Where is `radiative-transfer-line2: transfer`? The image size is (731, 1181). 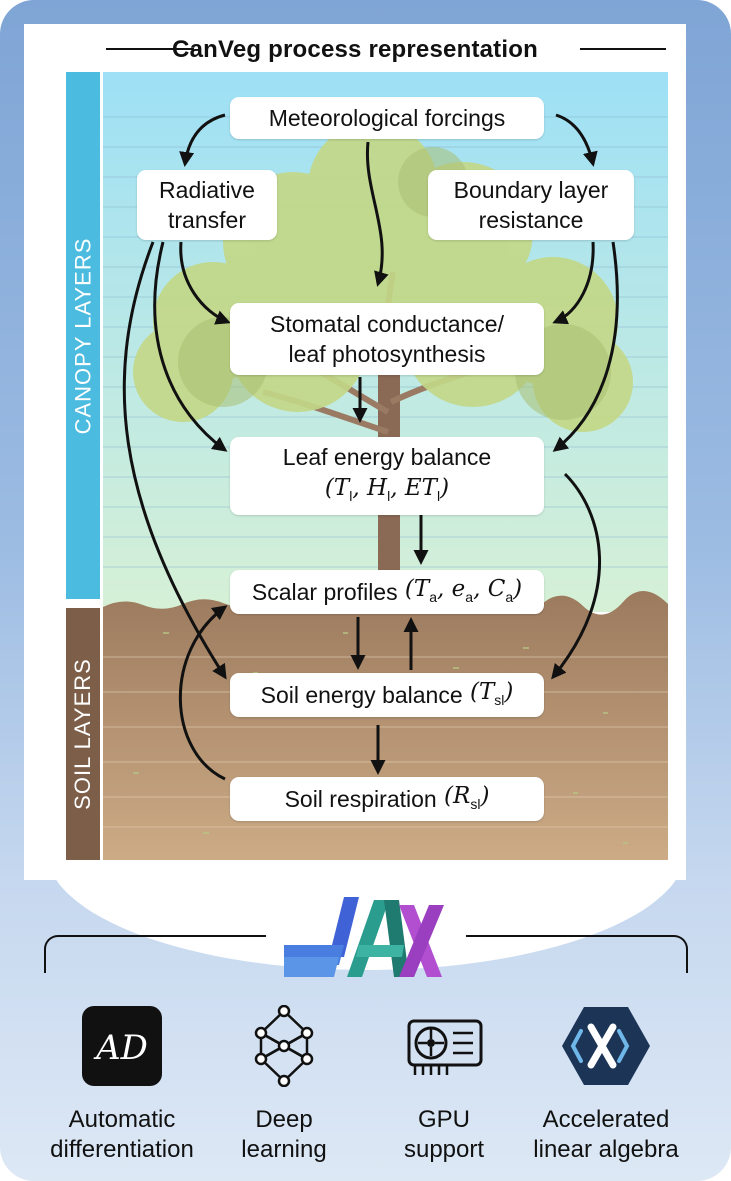
radiative-transfer-line2: transfer is located at coordinates (207, 220).